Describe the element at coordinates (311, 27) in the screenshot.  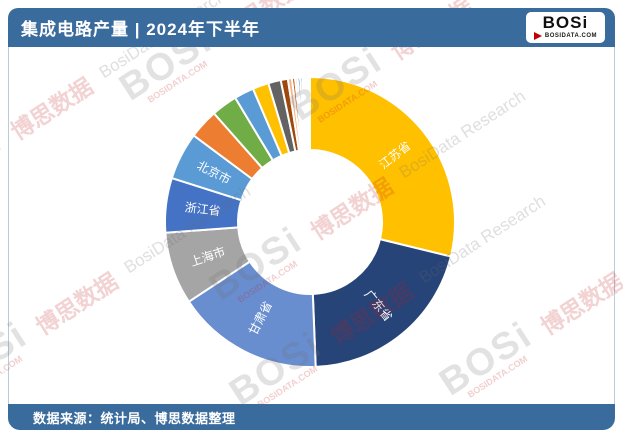
I see `title-bar: 集成电路产量 | 2024年下半年 BOSi BOSIDATA.COM` at that location.